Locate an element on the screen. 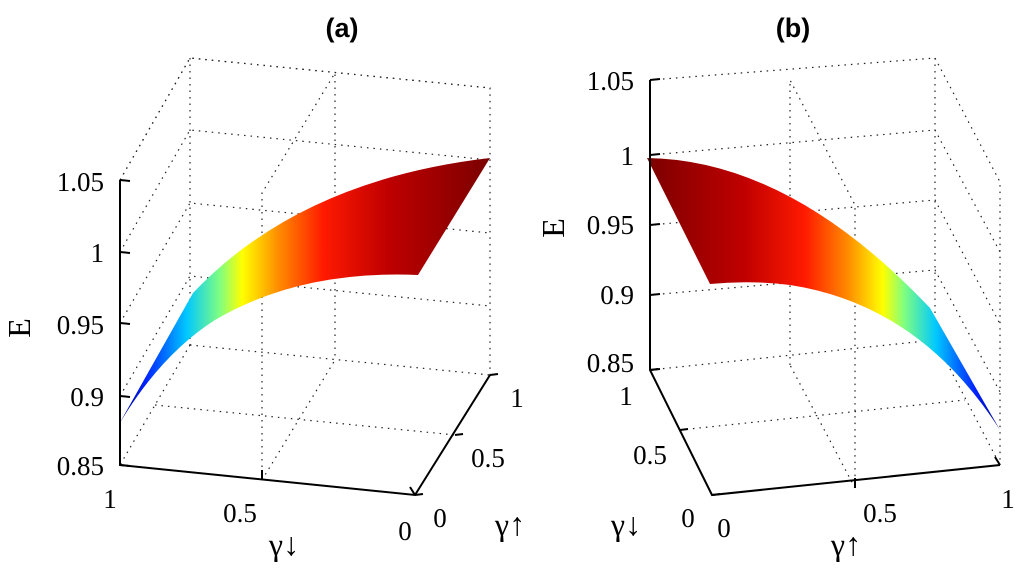 The height and width of the screenshot is (581, 1024). panel-a-x-label: γ↓ is located at coordinates (283, 544).